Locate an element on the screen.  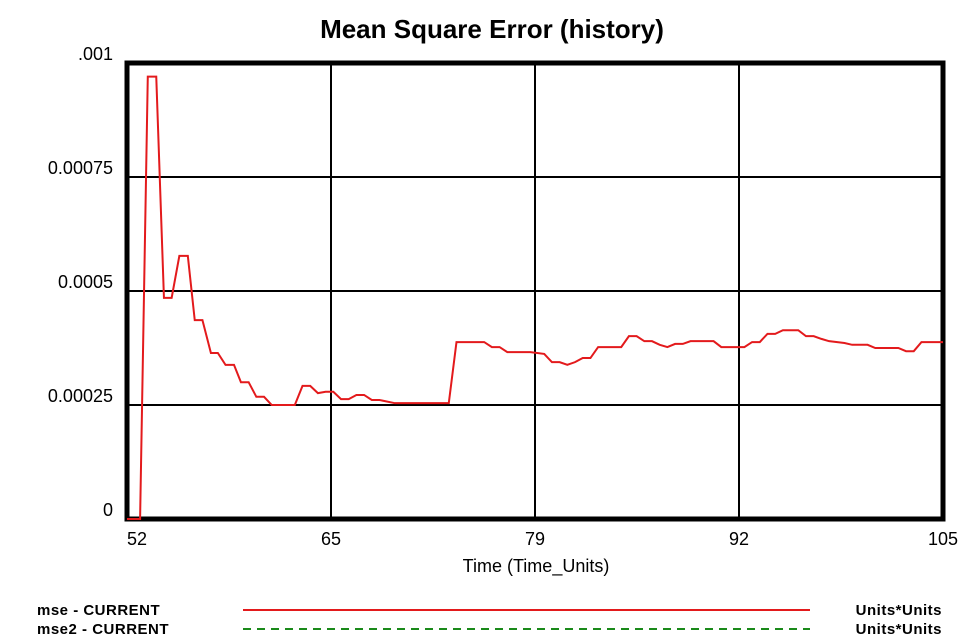
legend-label: mse2 - CURRENT is located at coordinates (103, 629).